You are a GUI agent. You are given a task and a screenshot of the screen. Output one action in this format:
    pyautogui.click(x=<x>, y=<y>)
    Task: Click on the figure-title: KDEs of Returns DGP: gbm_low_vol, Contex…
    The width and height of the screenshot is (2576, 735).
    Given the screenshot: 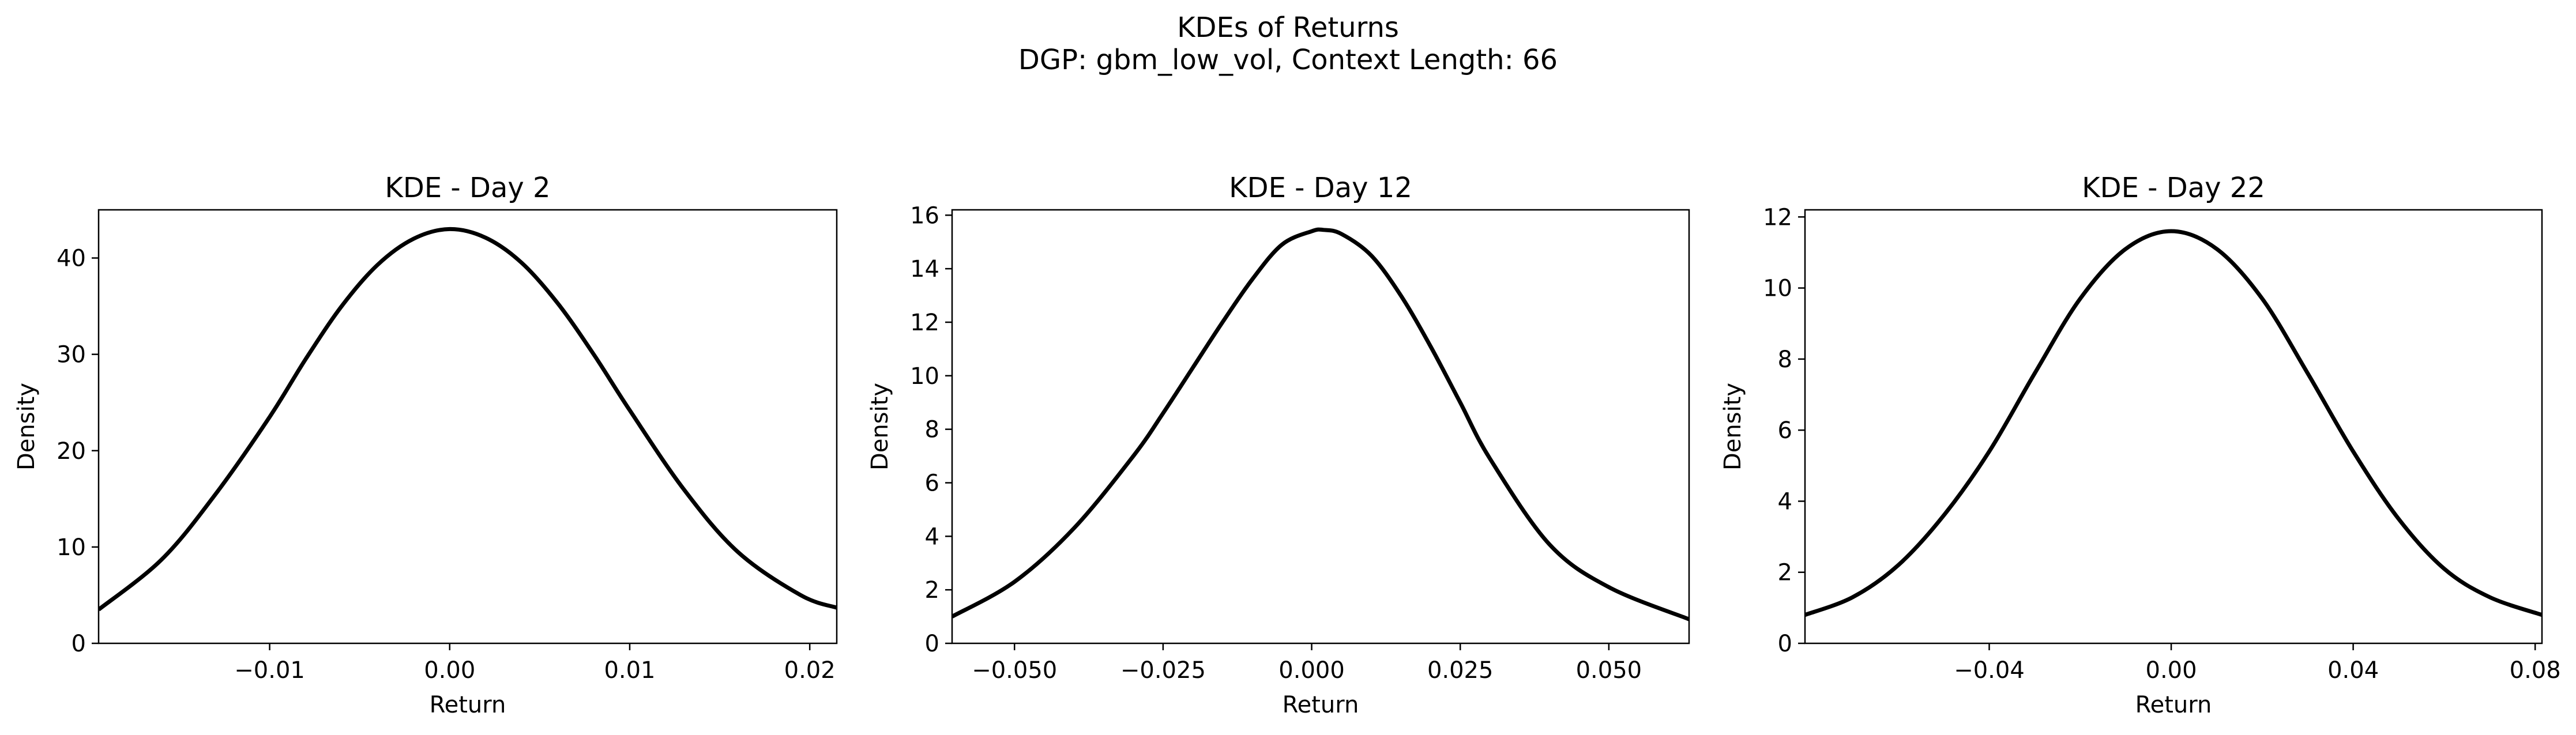 What is the action you would take?
    pyautogui.click(x=1288, y=44)
    